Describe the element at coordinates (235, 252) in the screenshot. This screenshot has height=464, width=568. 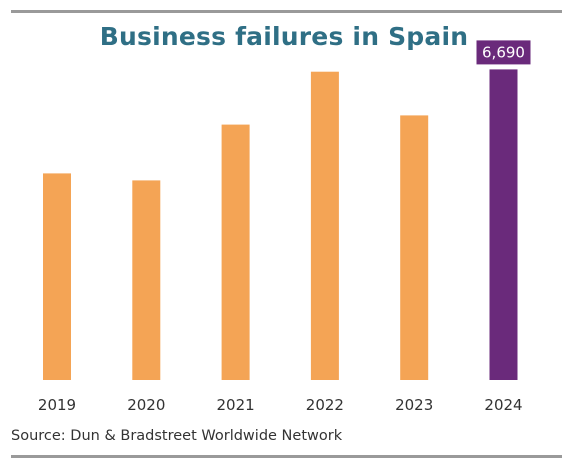
I see `bar-2021` at that location.